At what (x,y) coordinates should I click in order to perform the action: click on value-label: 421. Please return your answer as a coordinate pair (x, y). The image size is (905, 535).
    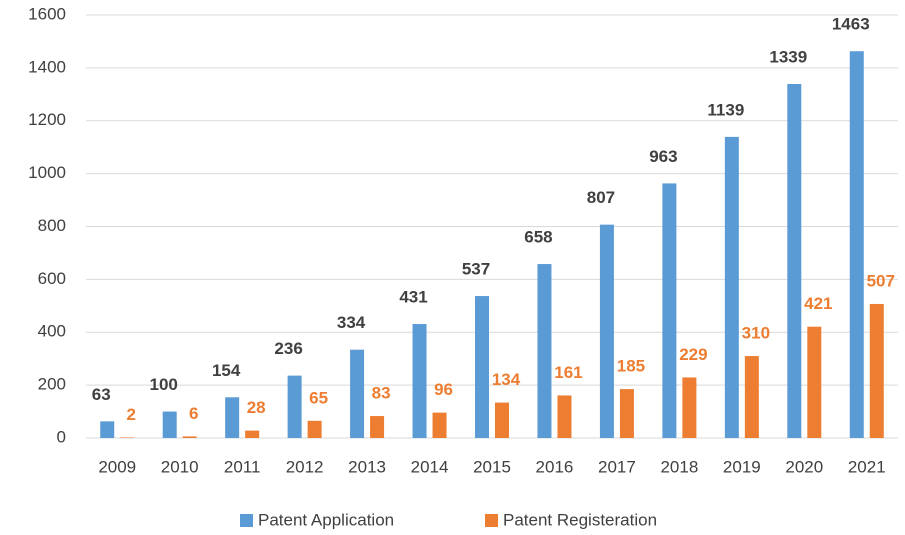
    Looking at the image, I should click on (818, 303).